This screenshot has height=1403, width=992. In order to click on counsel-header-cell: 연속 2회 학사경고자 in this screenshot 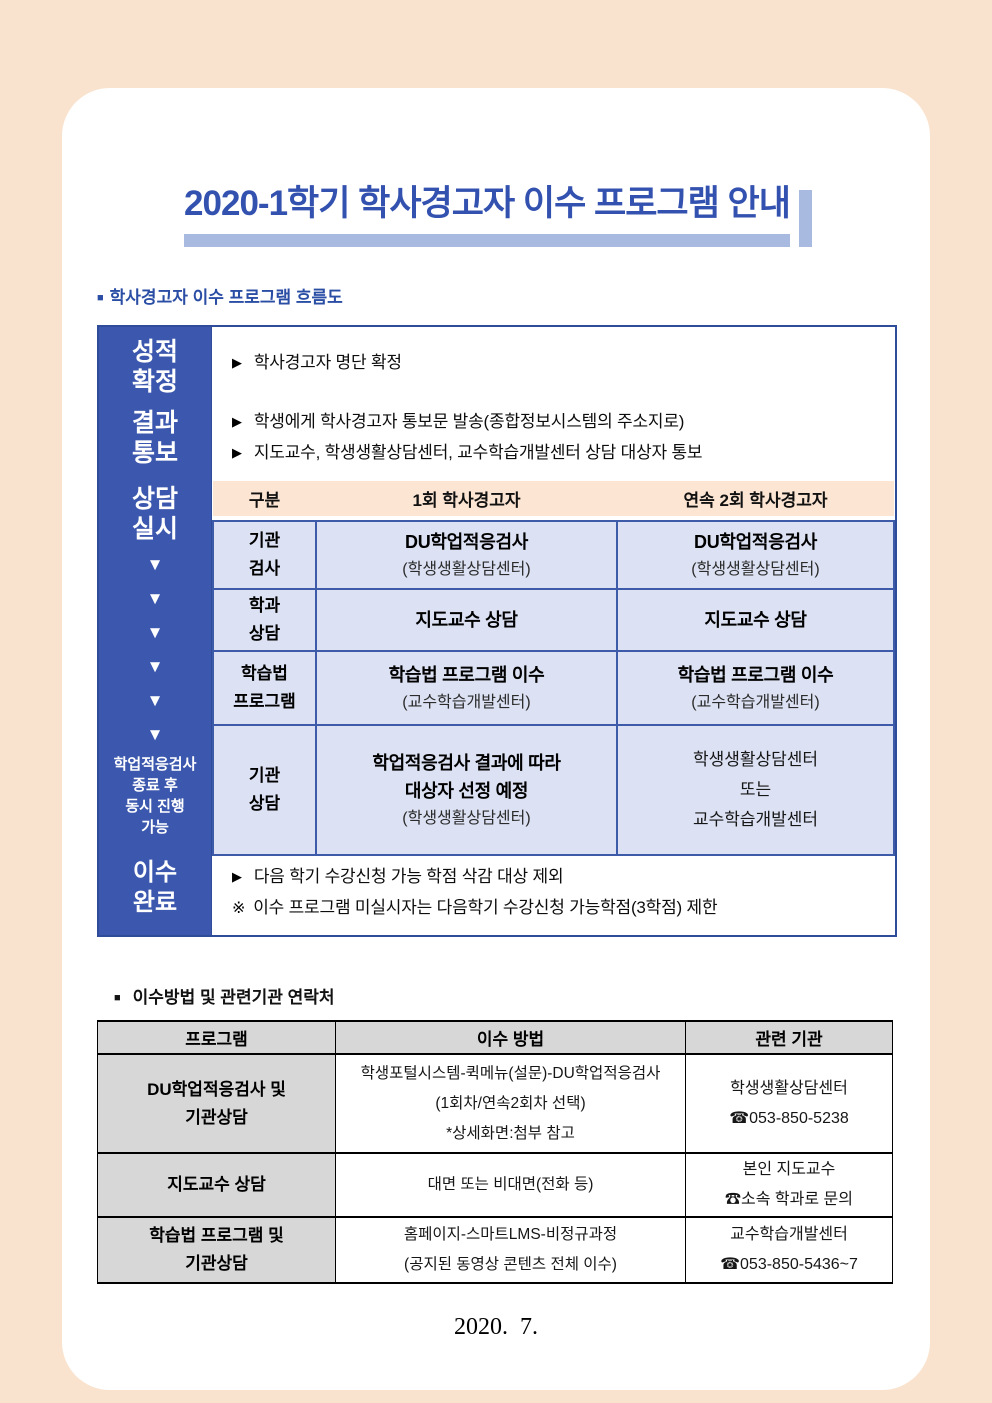, I will do `click(755, 498)`.